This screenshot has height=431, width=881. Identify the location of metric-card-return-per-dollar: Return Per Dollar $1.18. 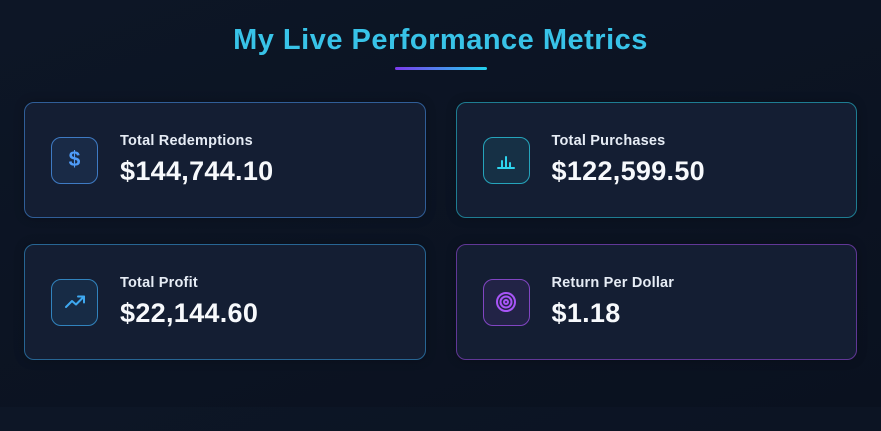
(656, 302).